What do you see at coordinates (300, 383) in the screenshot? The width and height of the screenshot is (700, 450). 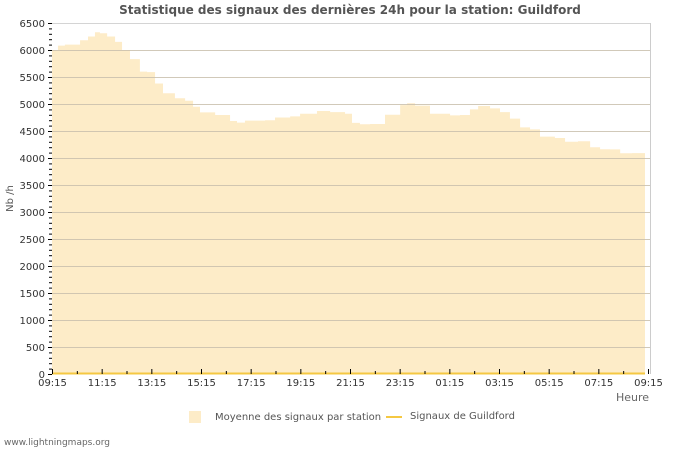 I see `x-tick-label: 19:15` at bounding box center [300, 383].